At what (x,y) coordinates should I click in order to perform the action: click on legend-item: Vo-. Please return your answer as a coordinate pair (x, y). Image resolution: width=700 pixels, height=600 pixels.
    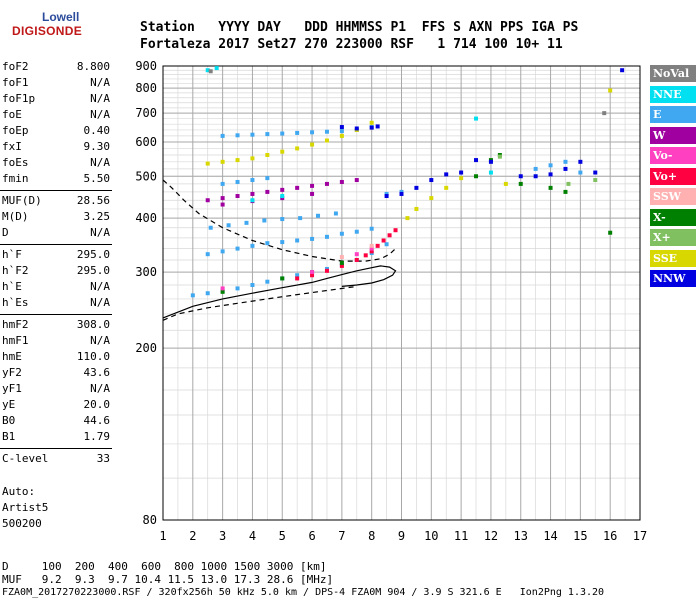
    Looking at the image, I should click on (673, 155).